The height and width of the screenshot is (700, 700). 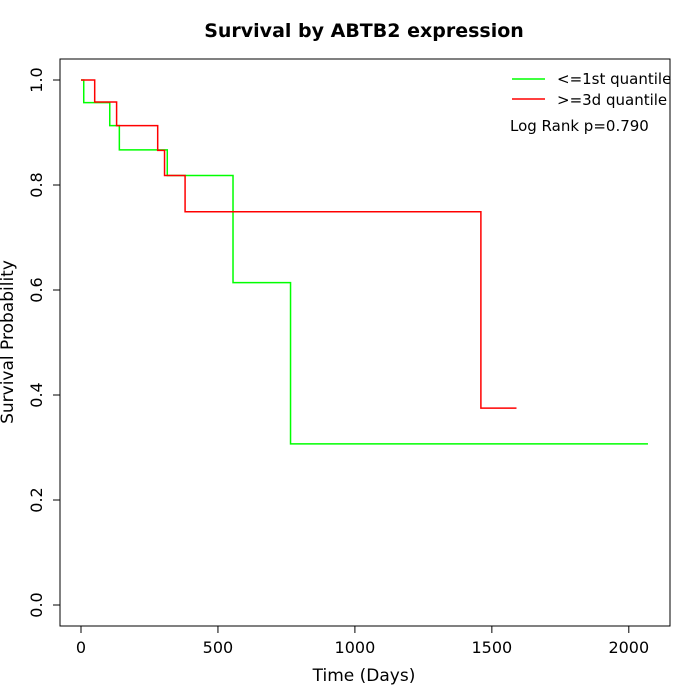 I want to click on log-rank-annotation: Log Rank p=0.790, so click(x=579, y=126).